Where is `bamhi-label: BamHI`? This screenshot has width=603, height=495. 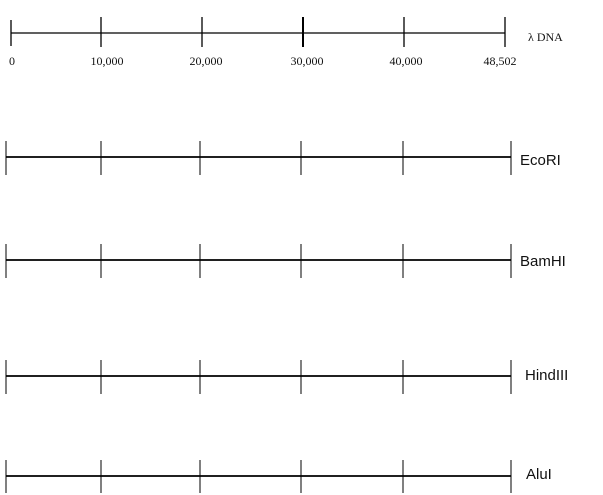 bamhi-label: BamHI is located at coordinates (543, 261).